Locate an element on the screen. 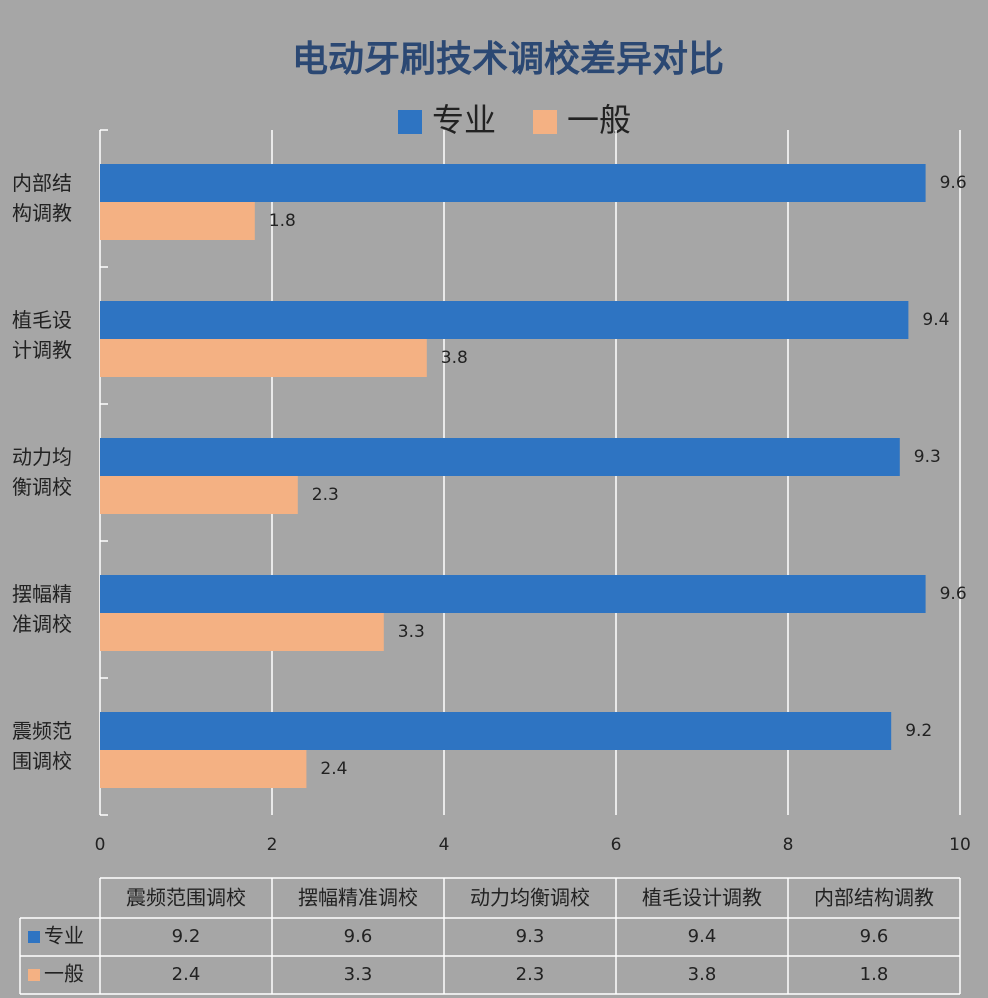 This screenshot has height=998, width=988. table-cell: 2.4 is located at coordinates (186, 974).